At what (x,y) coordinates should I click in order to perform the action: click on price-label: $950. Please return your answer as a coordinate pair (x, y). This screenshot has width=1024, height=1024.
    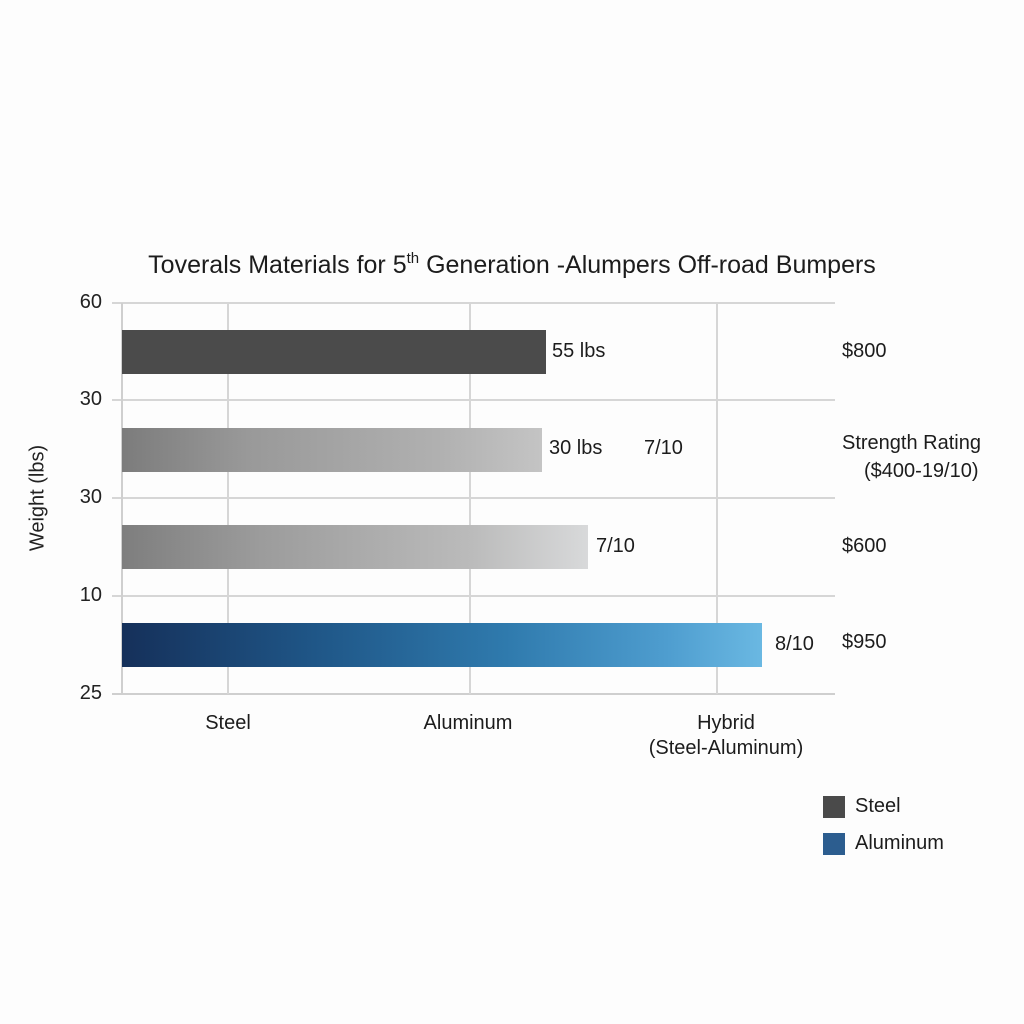
    Looking at the image, I should click on (864, 642).